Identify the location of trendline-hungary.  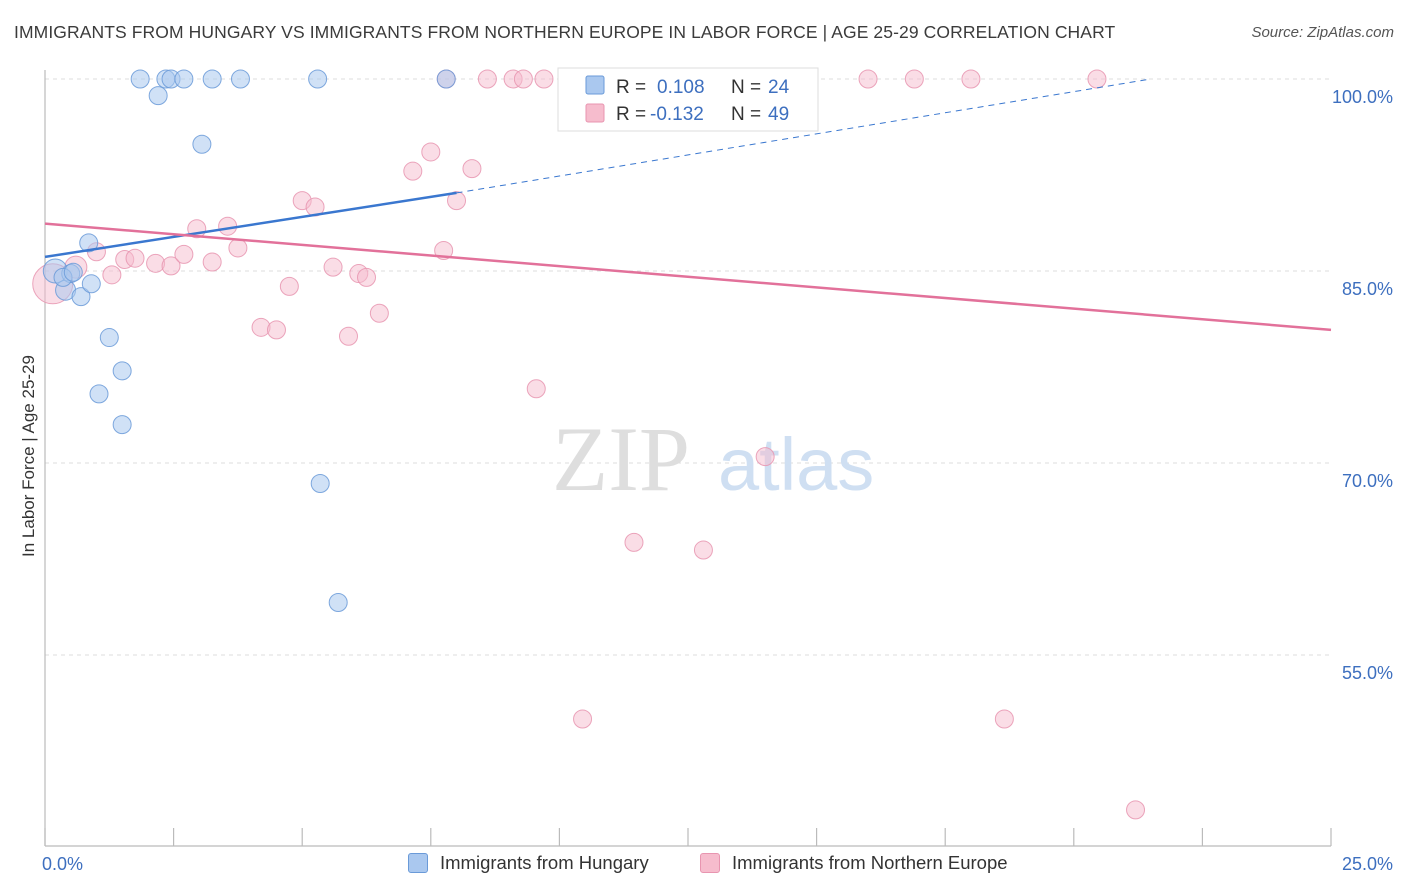
(250, 225).